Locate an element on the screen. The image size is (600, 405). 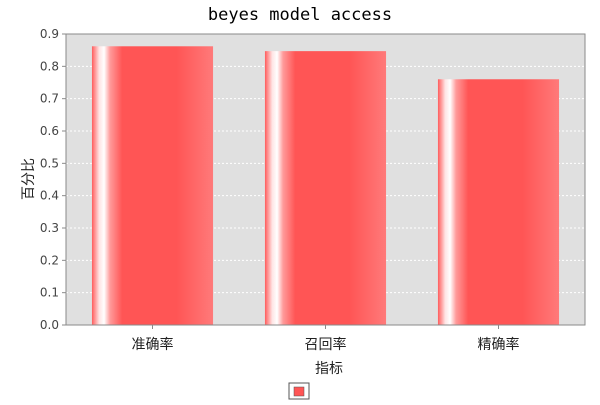
chart-title: beyes model access is located at coordinates (300, 15).